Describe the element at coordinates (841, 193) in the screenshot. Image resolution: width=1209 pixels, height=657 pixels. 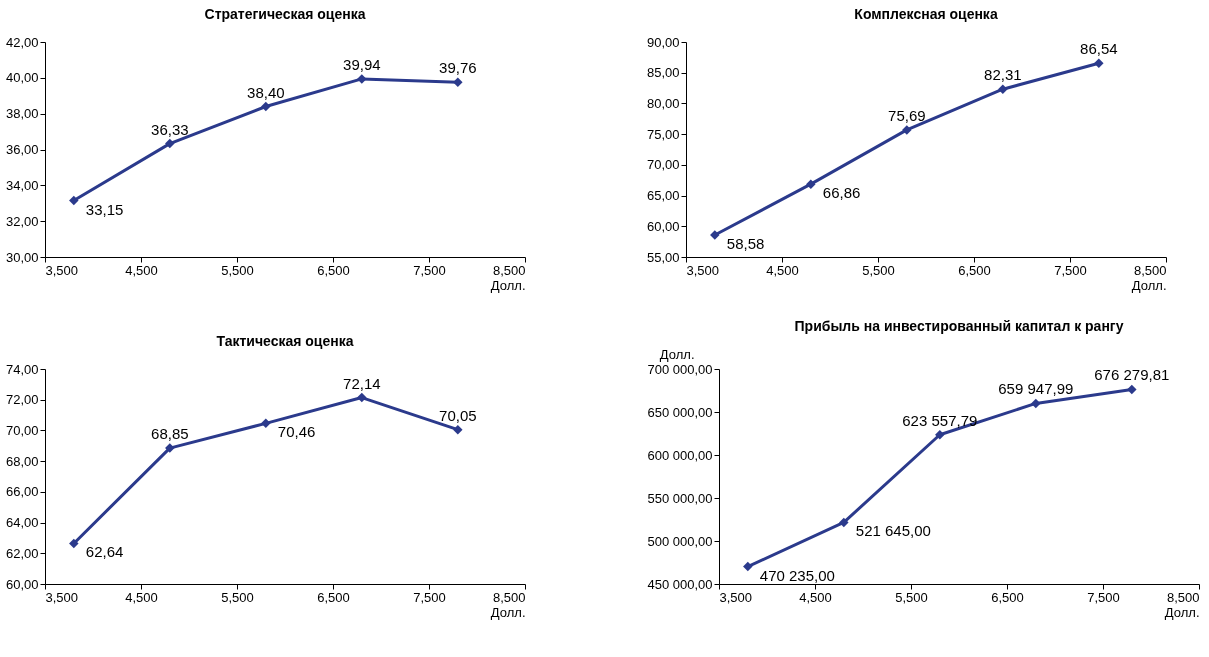
I see `data-label: 66,86` at that location.